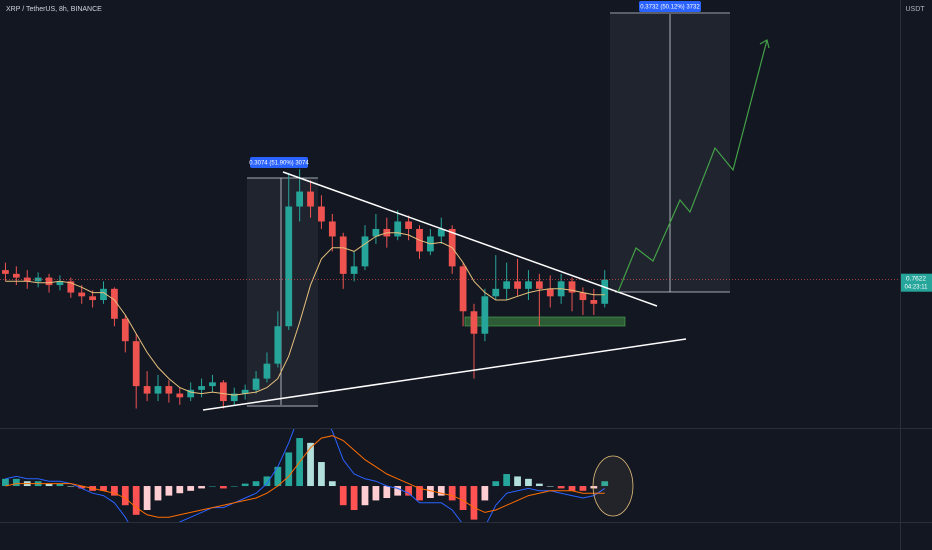  I want to click on macd-line, so click(305, 475).